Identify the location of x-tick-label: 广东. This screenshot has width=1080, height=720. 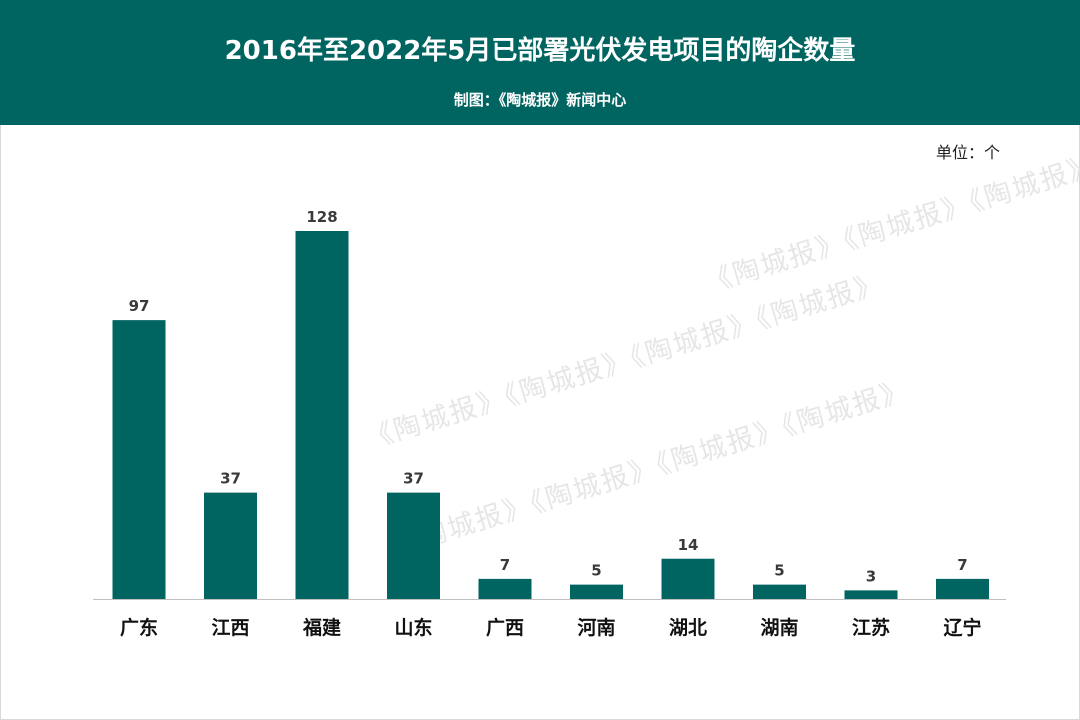
(139, 627).